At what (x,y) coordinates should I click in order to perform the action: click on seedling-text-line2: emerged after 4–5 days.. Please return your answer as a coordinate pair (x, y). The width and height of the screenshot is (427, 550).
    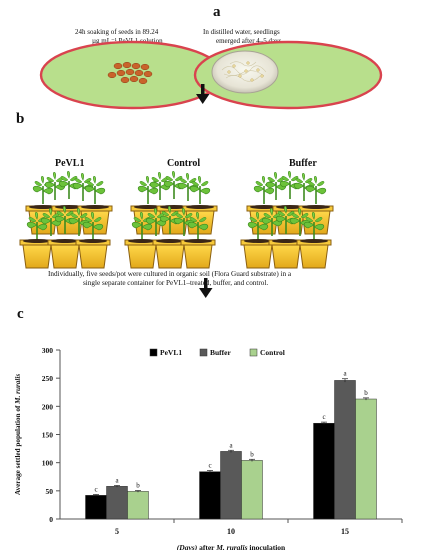
    Looking at the image, I should click on (250, 41).